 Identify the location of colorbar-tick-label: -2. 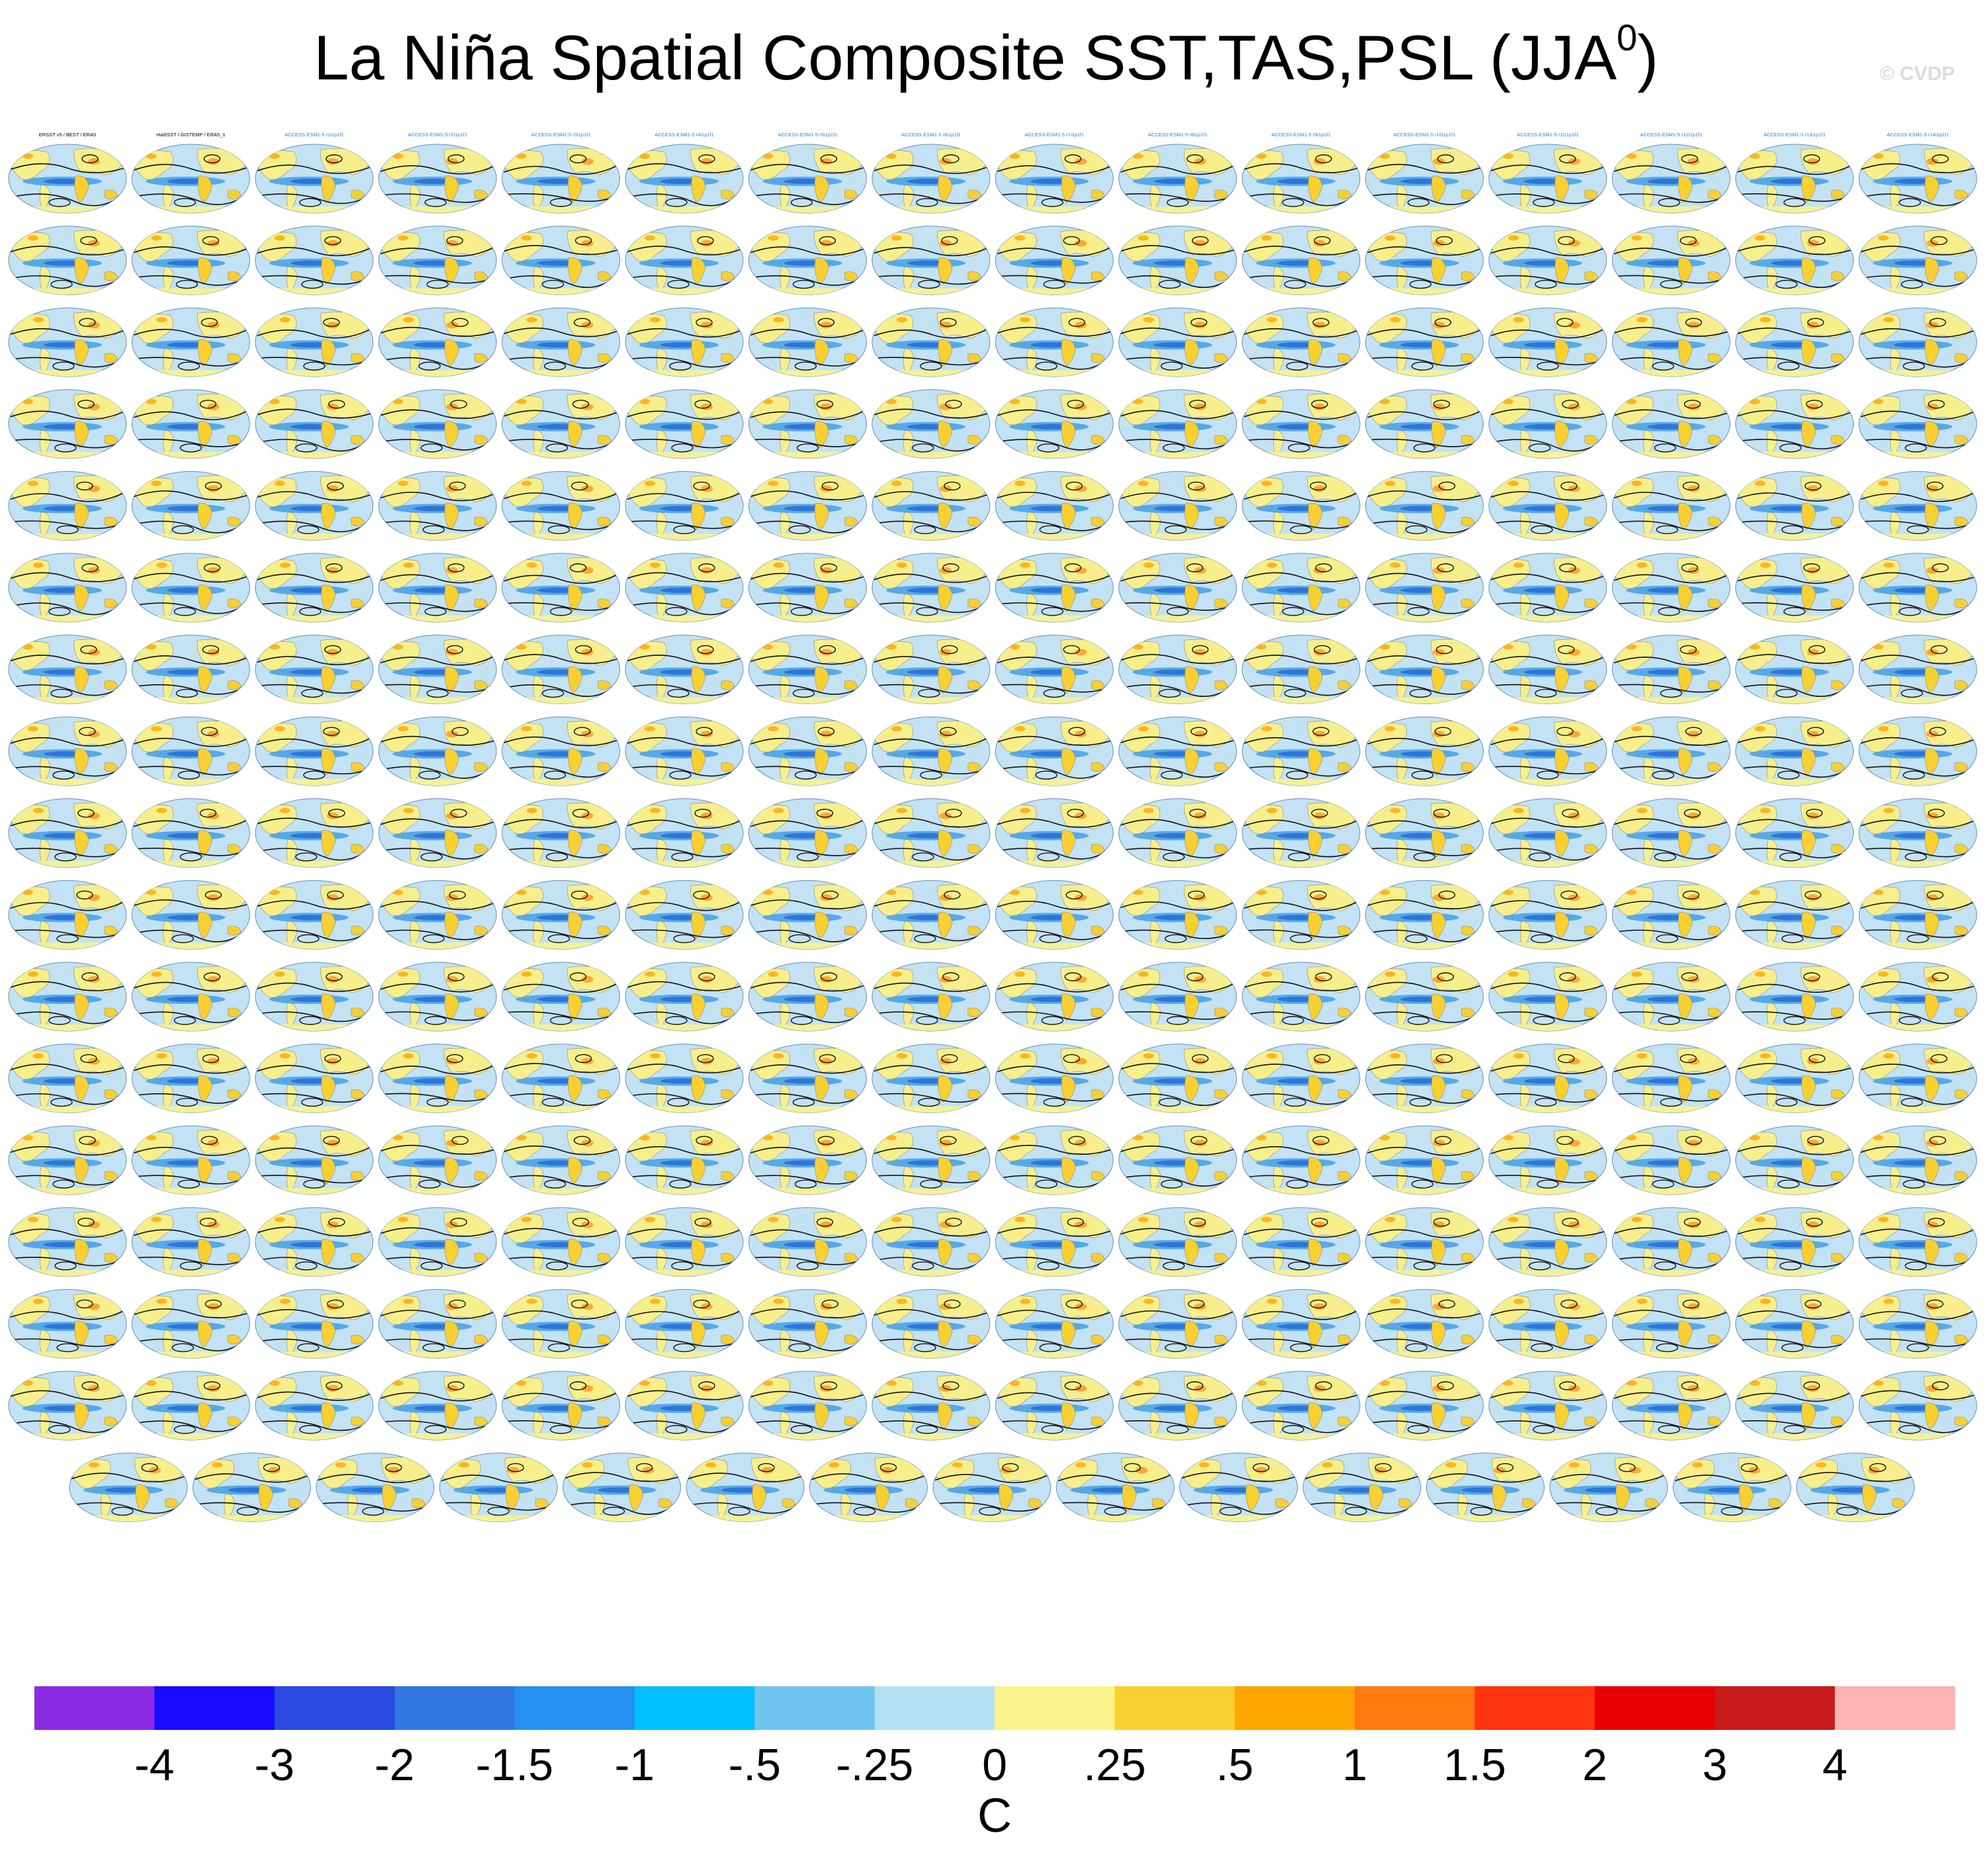
(394, 1765).